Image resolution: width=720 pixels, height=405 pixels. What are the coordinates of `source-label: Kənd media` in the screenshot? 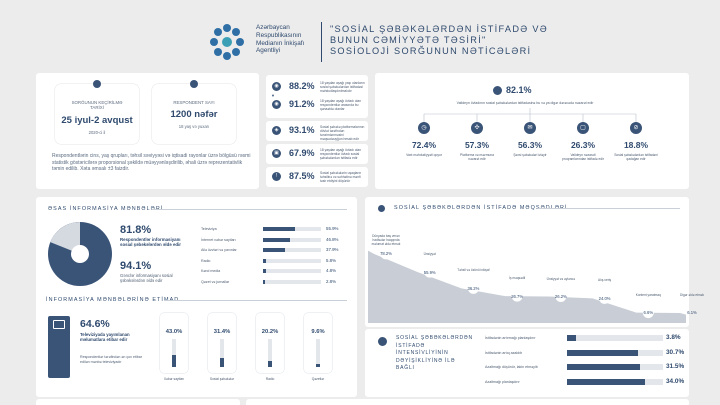 It's located at (211, 271).